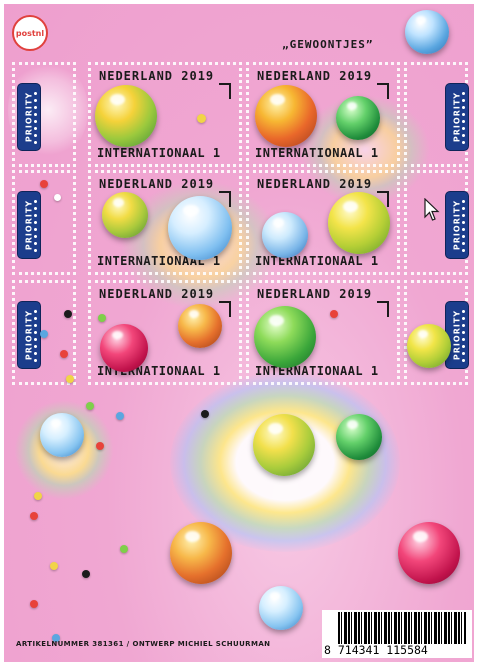 The width and height of the screenshot is (478, 666). Describe the element at coordinates (323, 114) in the screenshot. I see `stamp-2: NEDERLAND 2019 INTERNATIONAAL 1` at that location.